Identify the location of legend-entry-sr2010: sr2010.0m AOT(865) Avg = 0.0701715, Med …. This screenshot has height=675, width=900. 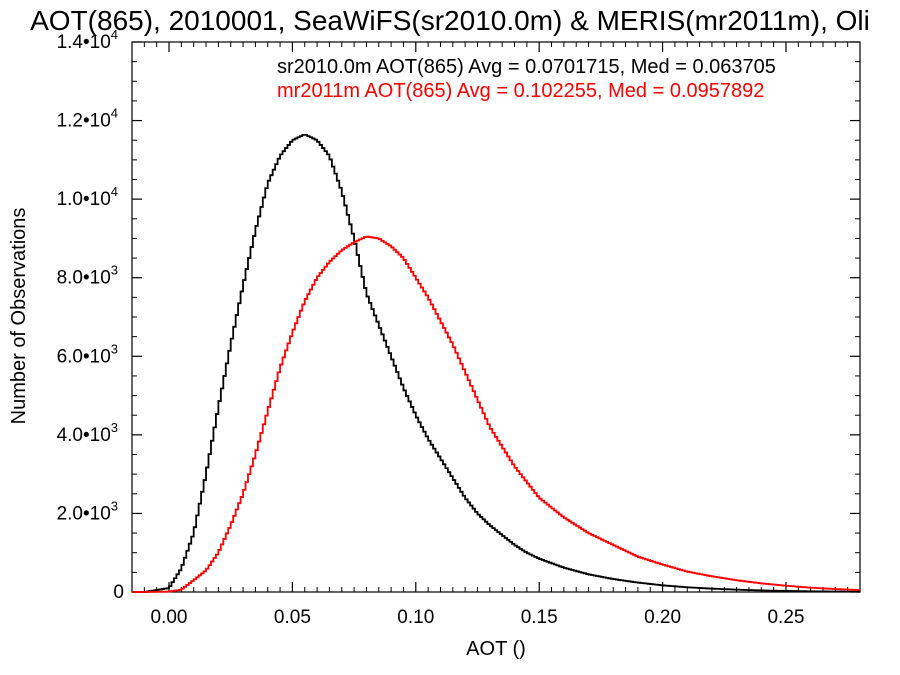
(526, 67).